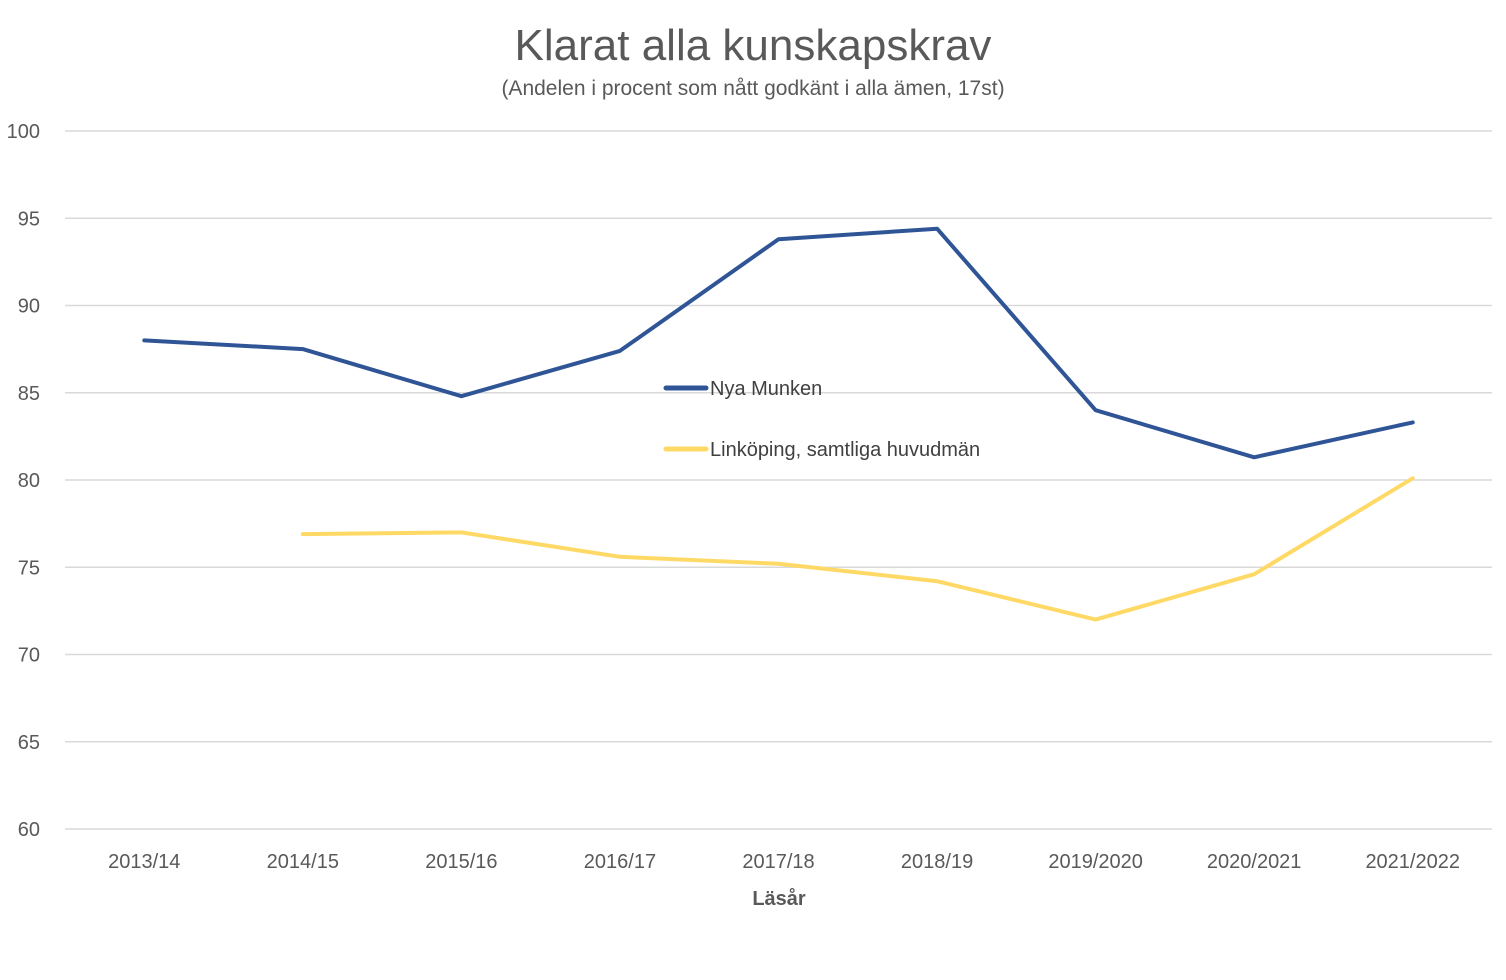 This screenshot has width=1506, height=980. What do you see at coordinates (821, 419) in the screenshot?
I see `legend: Nya Munken Linköping, samtliga huvudmän` at bounding box center [821, 419].